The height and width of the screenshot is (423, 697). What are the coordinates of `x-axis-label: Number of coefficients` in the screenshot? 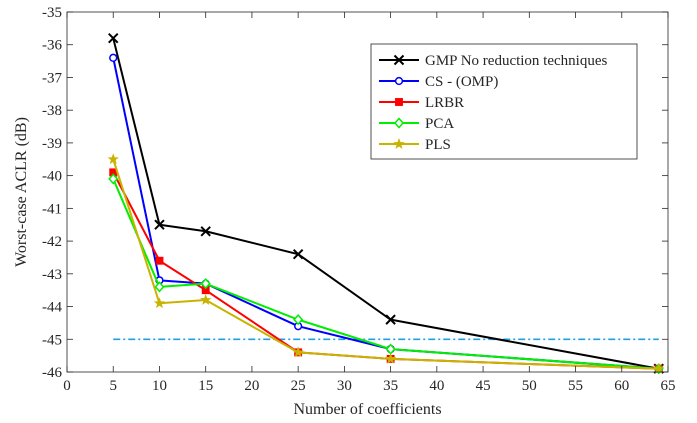 It's located at (367, 409).